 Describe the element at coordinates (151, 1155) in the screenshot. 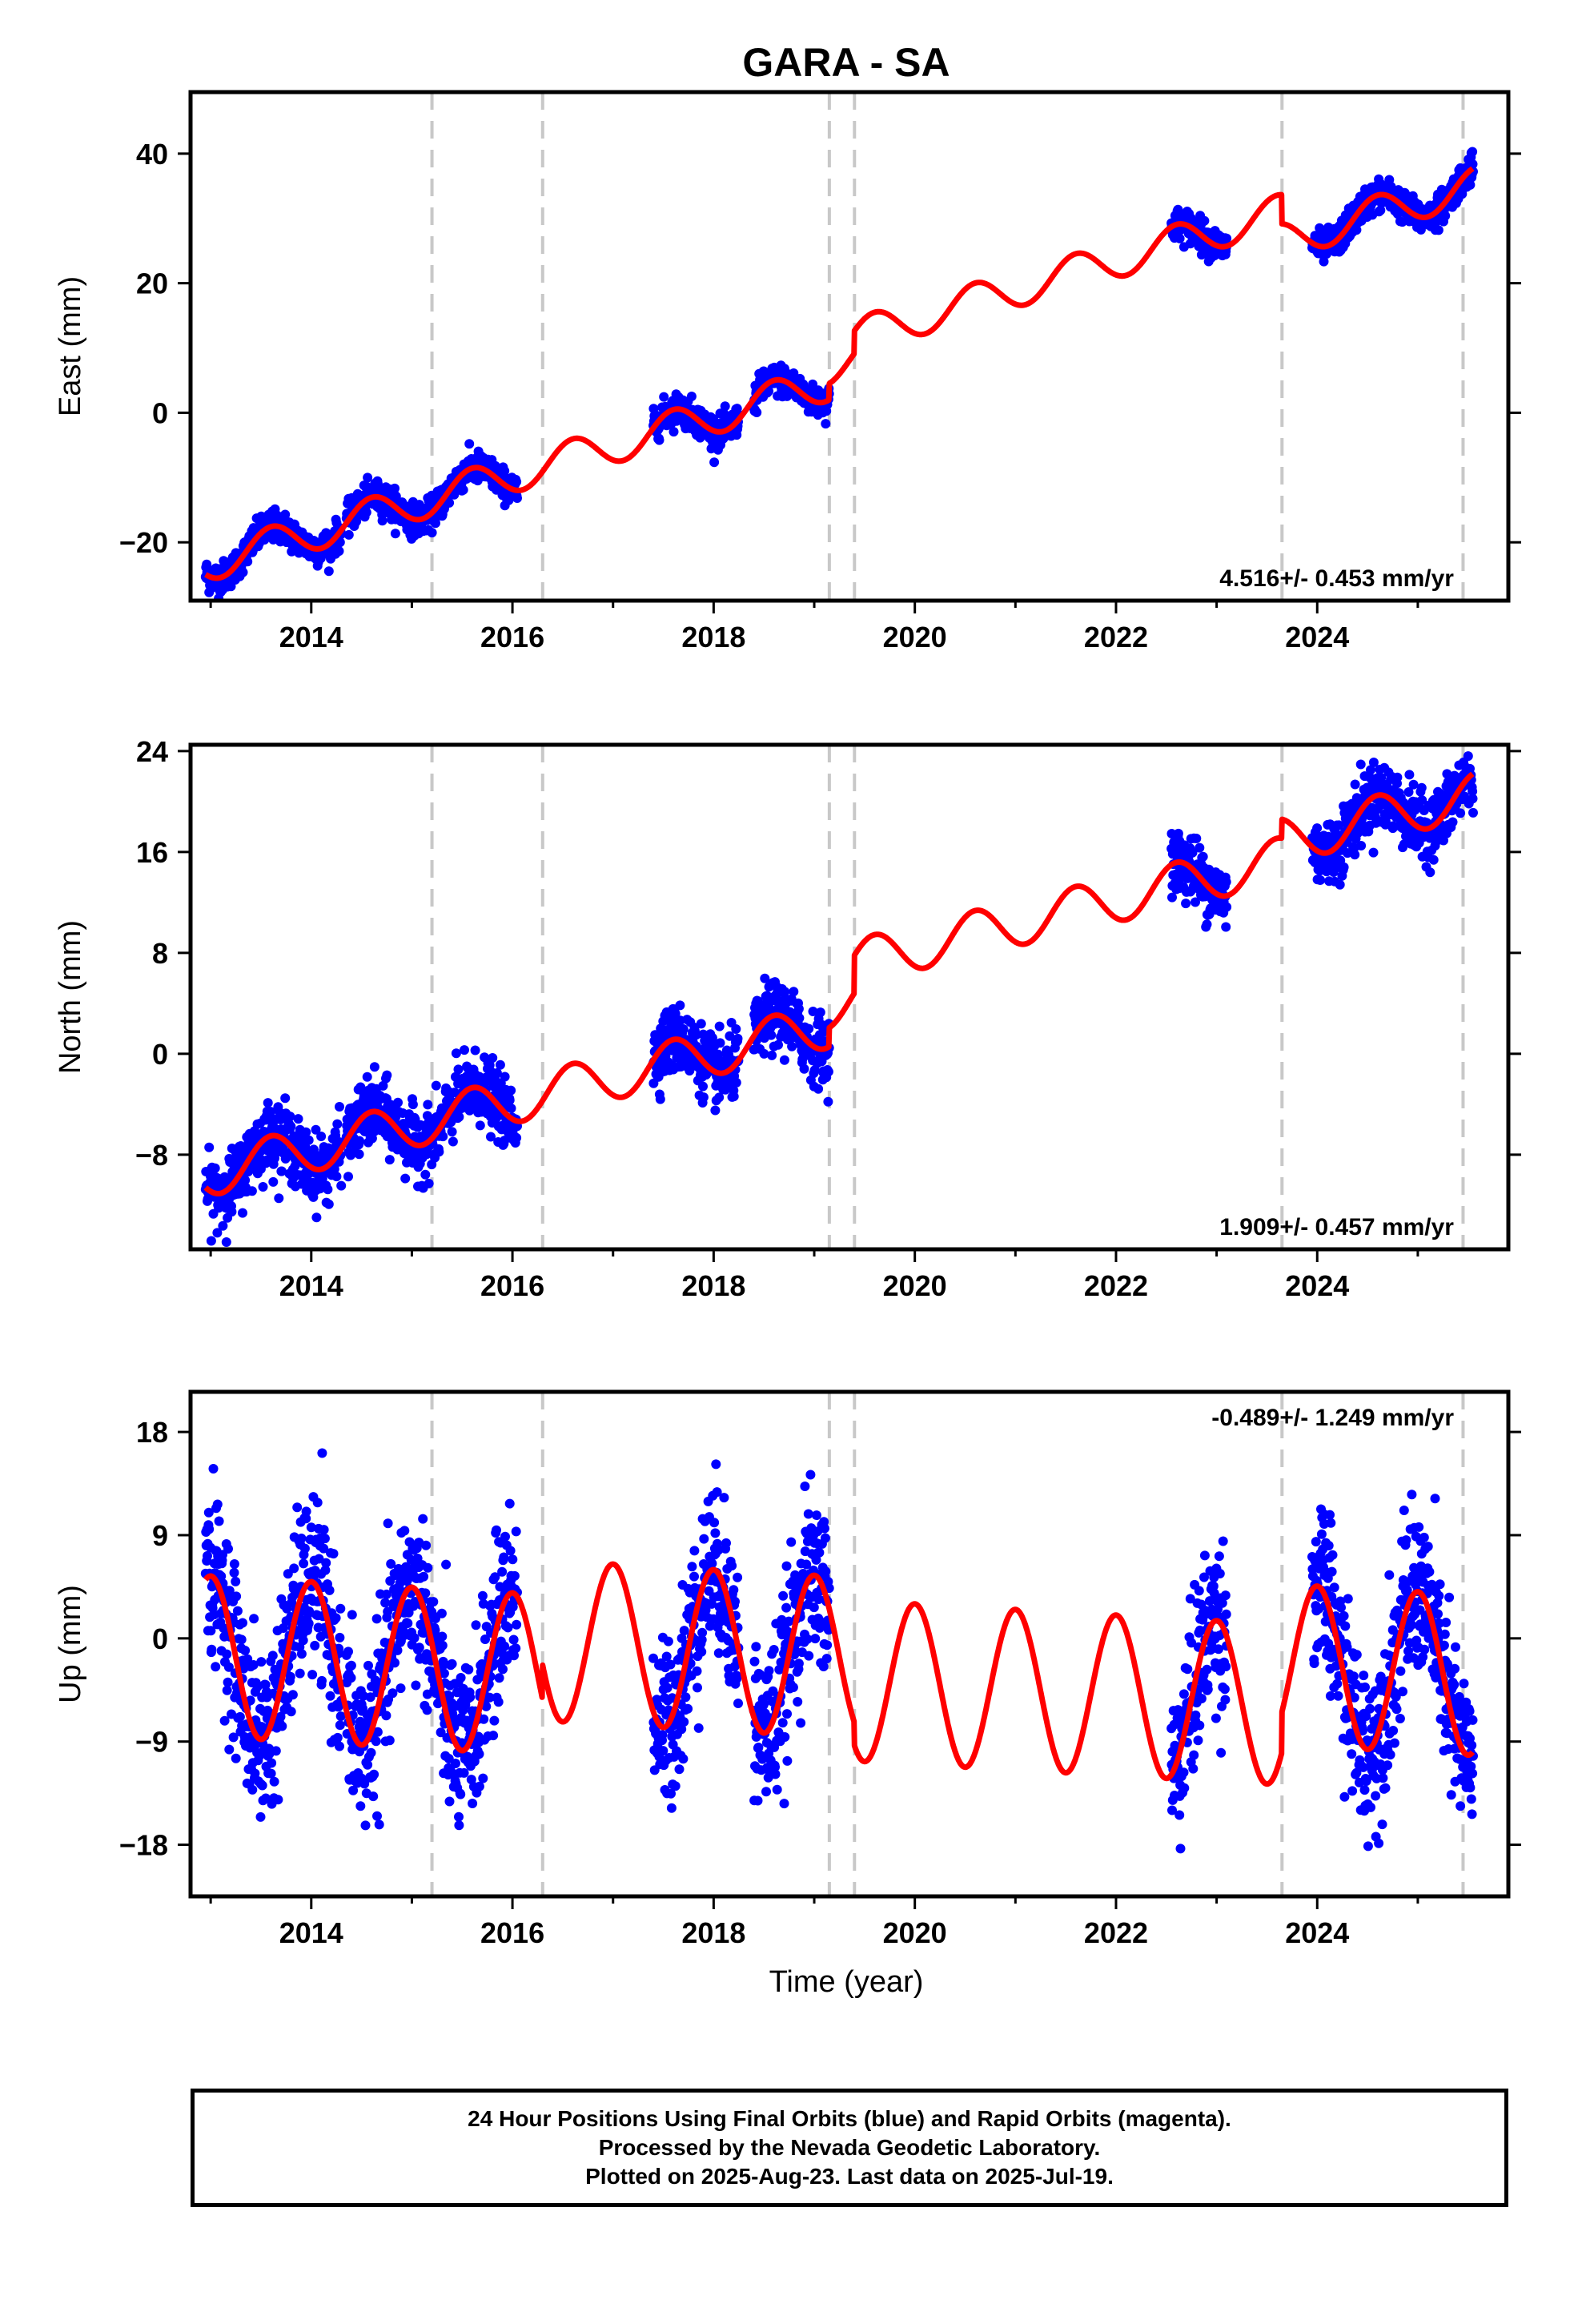

I see `y-tick-label: −8` at that location.